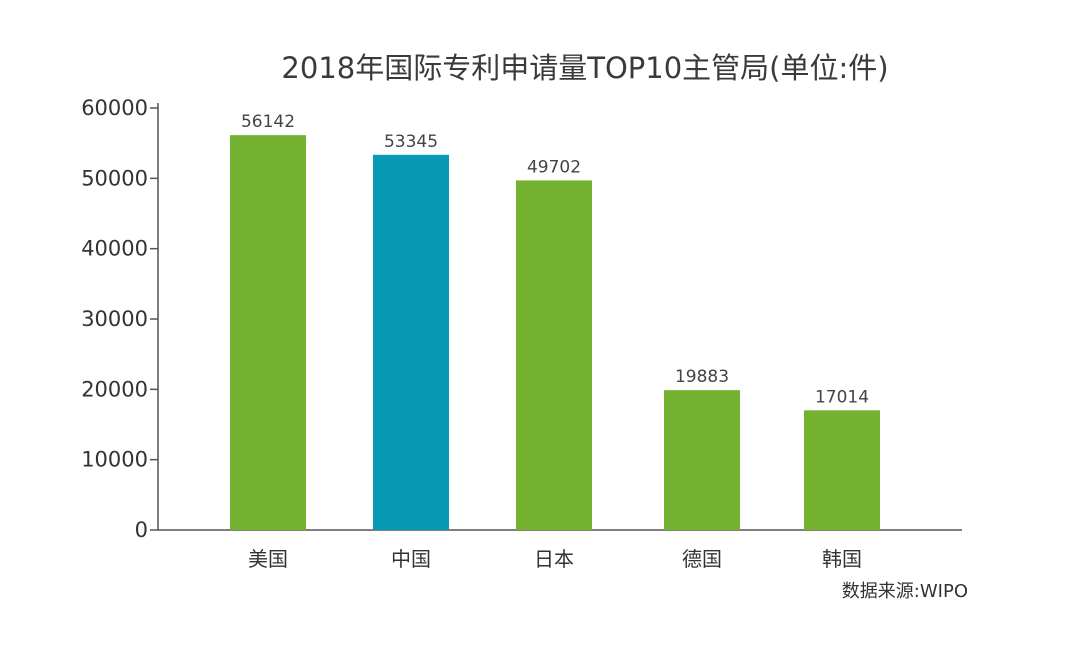  What do you see at coordinates (141, 530) in the screenshot?
I see `y-tick-label: 0` at bounding box center [141, 530].